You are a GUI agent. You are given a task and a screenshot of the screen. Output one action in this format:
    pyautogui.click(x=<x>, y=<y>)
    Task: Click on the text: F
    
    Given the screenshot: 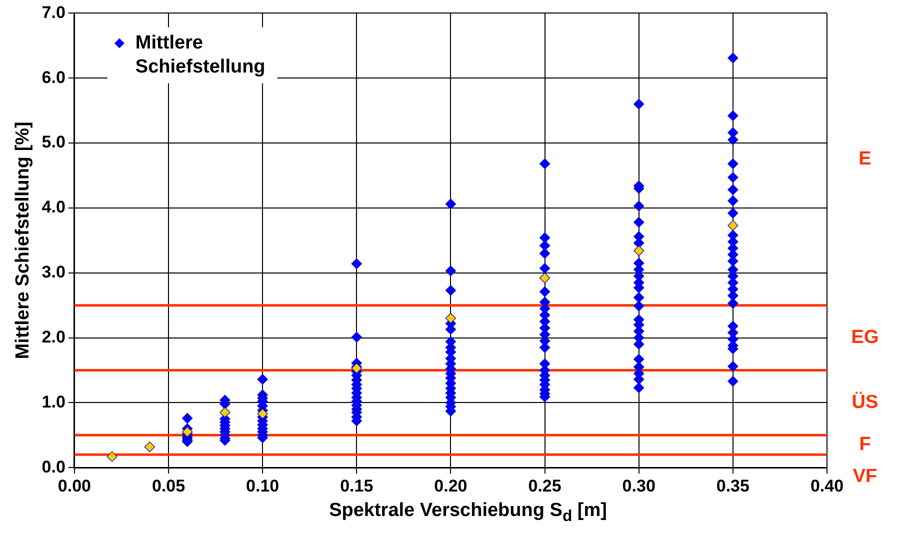 What is the action you would take?
    pyautogui.click(x=865, y=445)
    